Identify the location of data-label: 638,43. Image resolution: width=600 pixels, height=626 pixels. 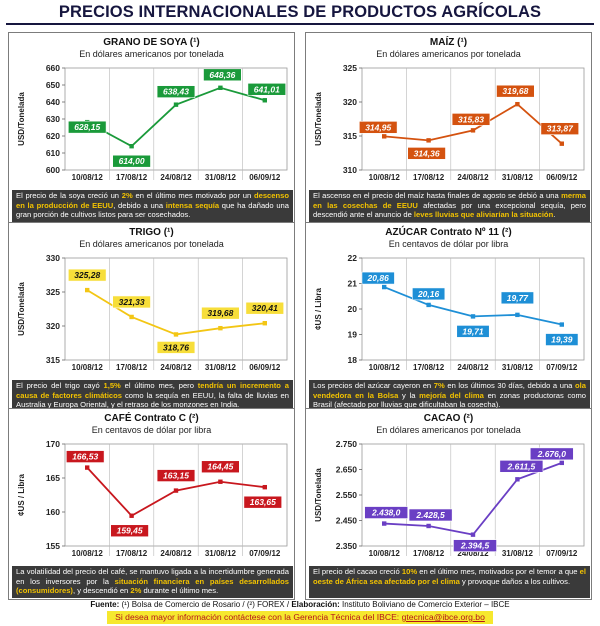
(176, 92).